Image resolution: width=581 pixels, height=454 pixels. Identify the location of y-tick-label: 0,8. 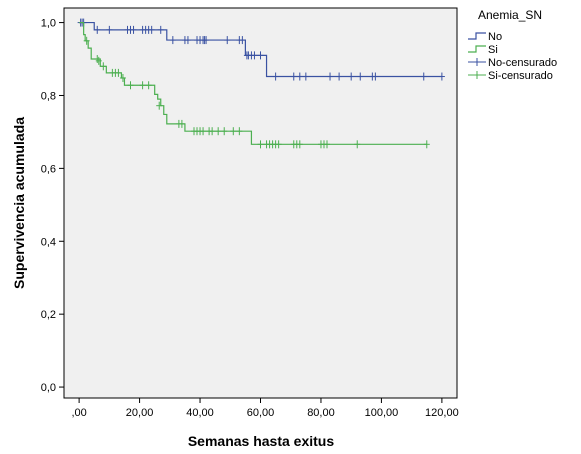
(48, 96).